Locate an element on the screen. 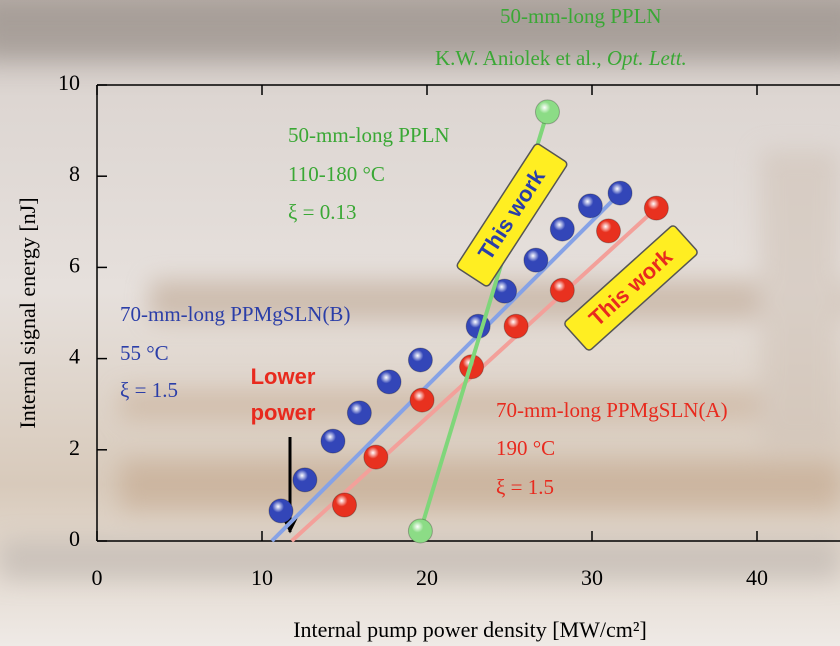 This screenshot has width=840, height=646. y-tick-label: 4 is located at coordinates (74, 356).